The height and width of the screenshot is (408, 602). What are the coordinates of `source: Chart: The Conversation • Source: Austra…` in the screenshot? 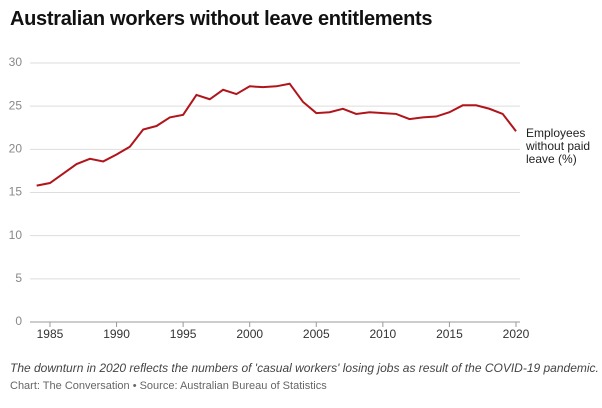 It's located at (168, 386).